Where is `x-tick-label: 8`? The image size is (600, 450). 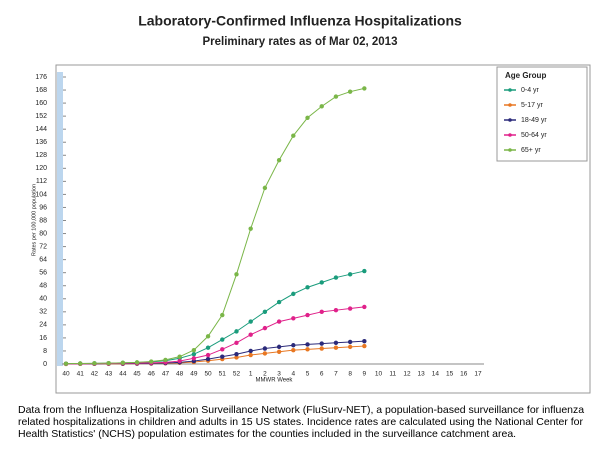
x-tick-label: 8 is located at coordinates (350, 374).